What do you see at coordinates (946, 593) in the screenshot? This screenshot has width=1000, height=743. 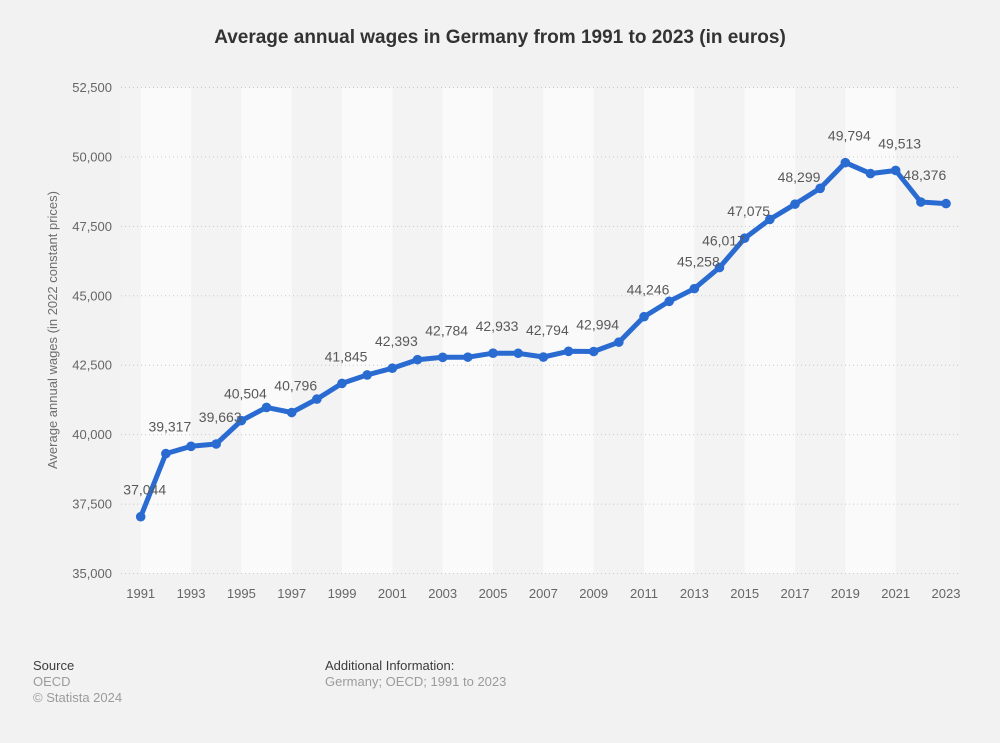 I see `x-tick-label: 2023` at bounding box center [946, 593].